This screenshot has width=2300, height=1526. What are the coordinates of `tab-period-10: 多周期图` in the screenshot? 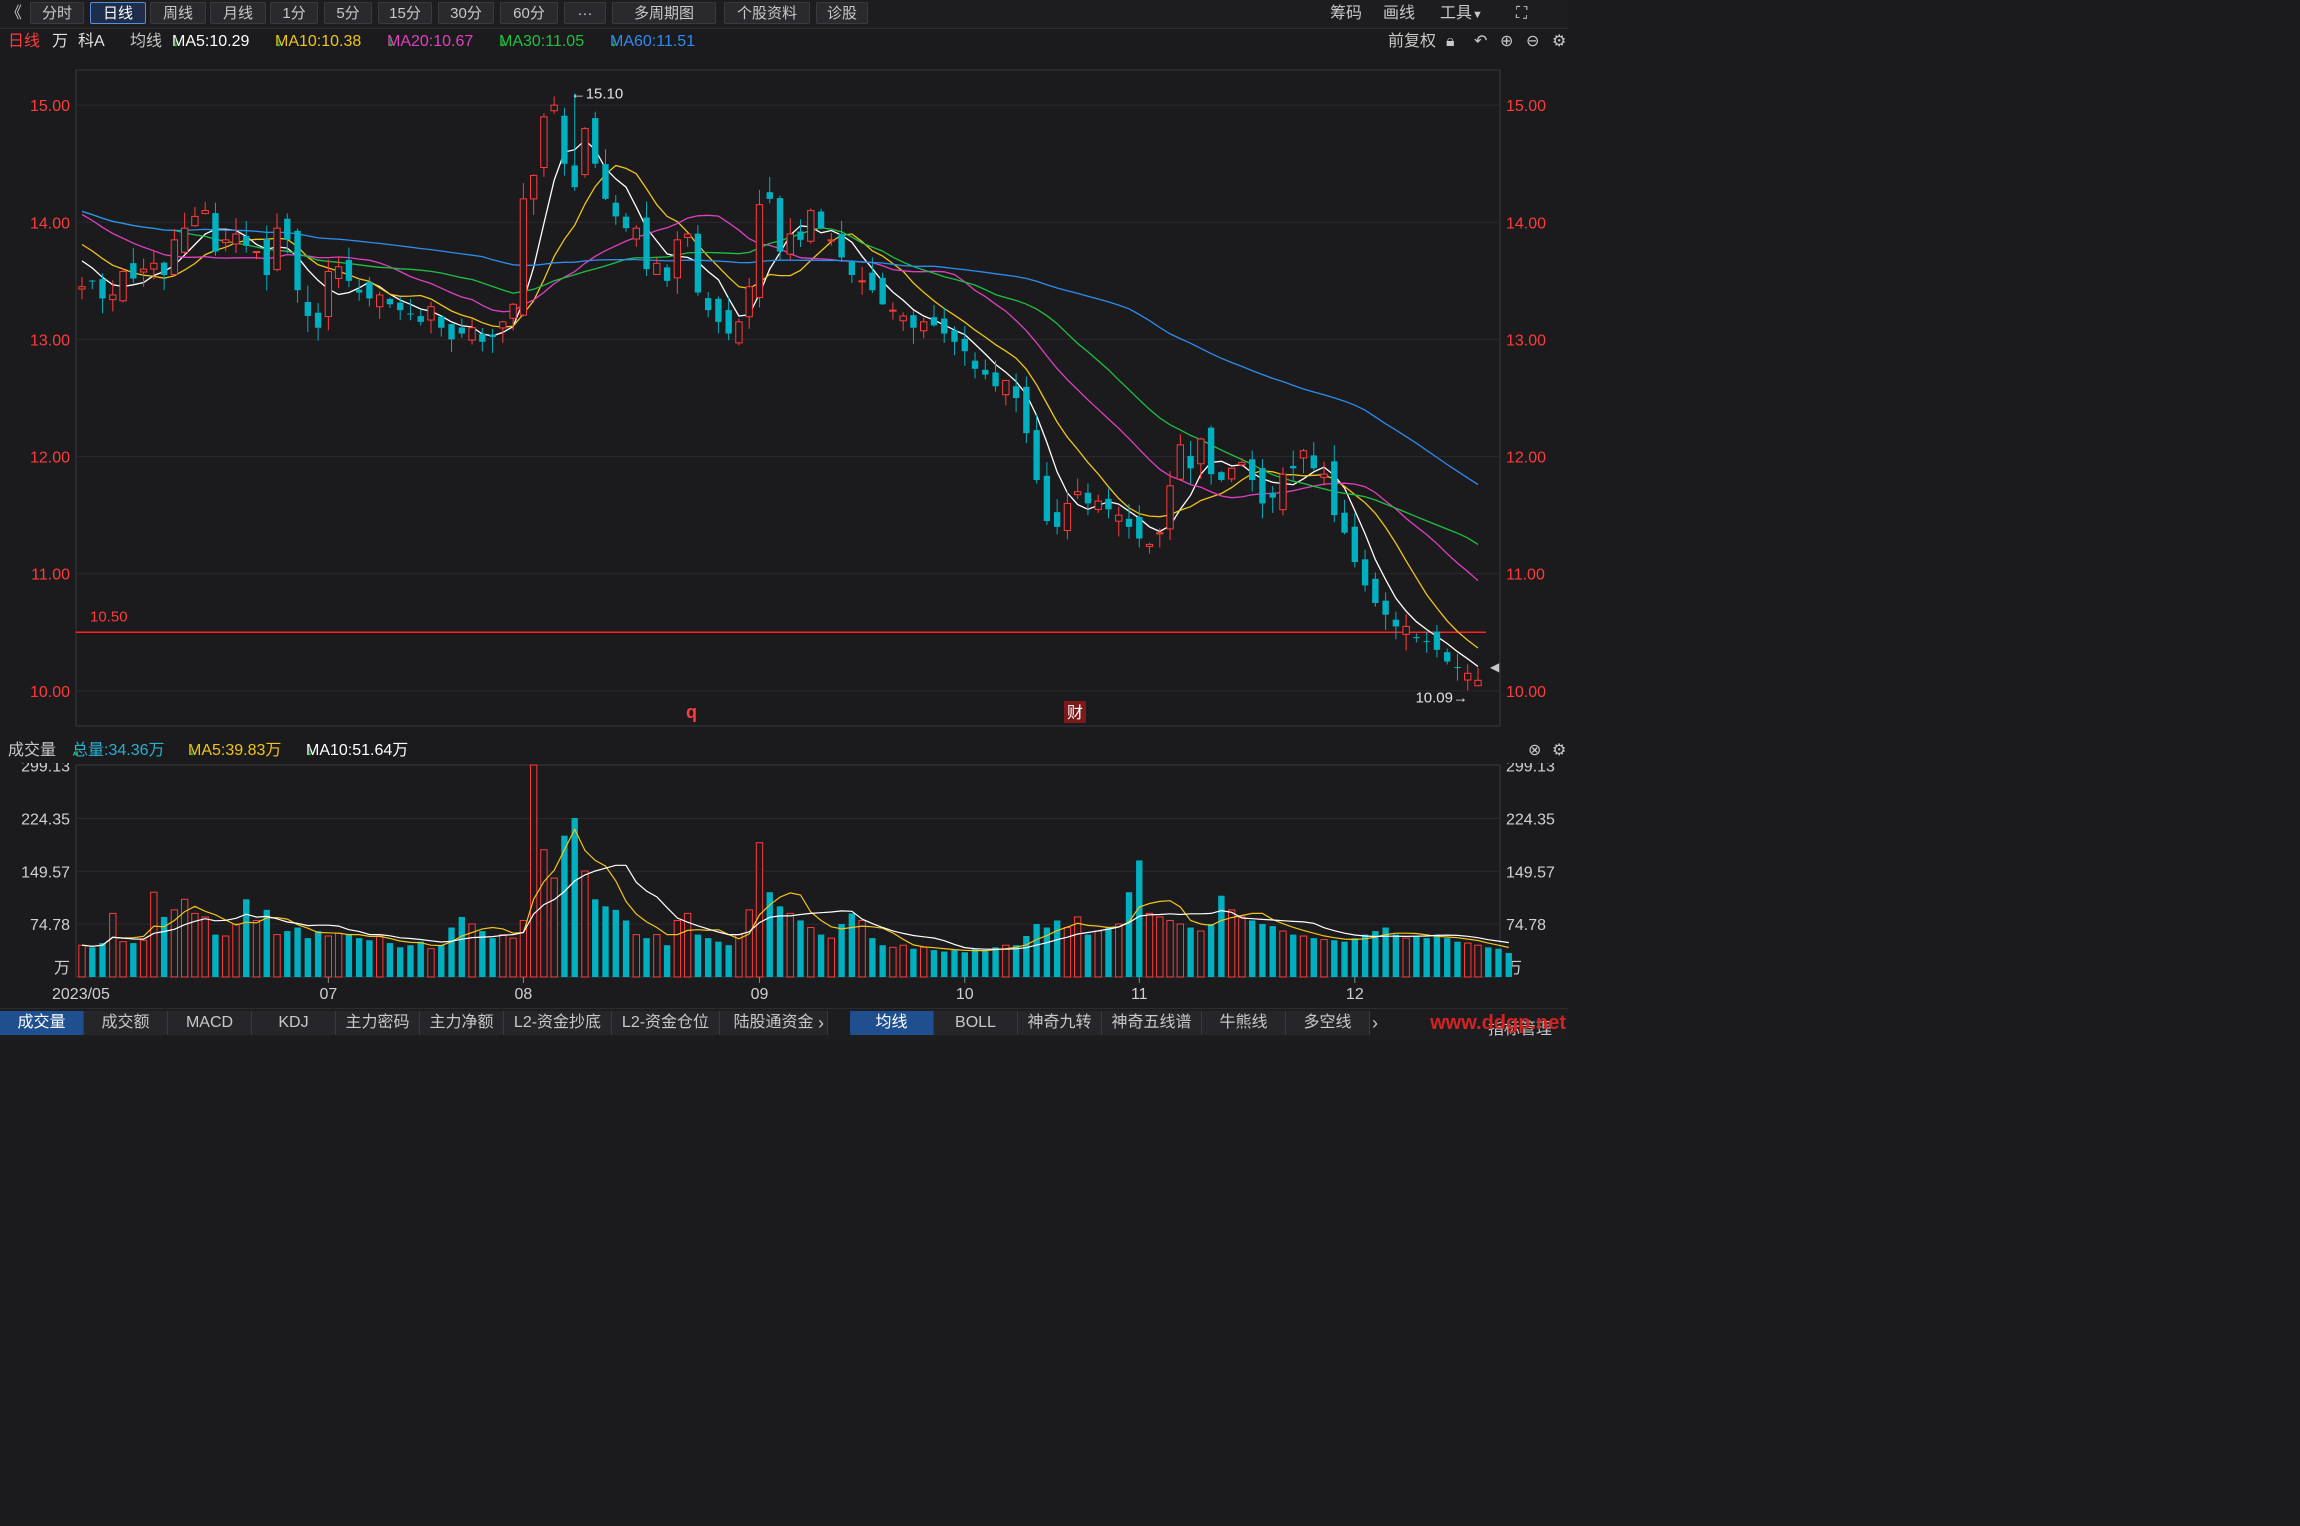 It's located at (664, 13).